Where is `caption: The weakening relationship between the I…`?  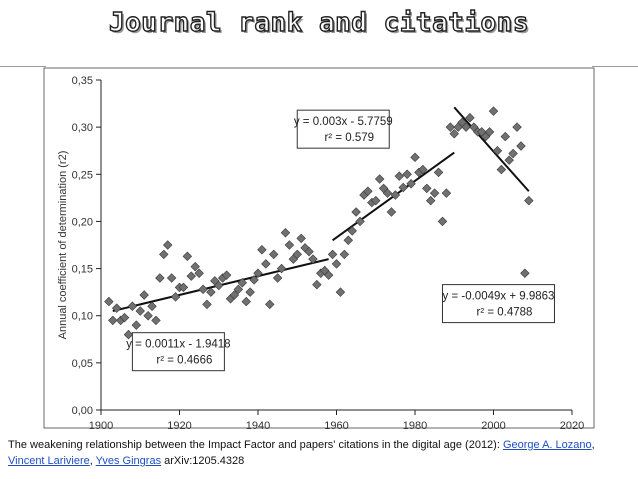
caption: The weakening relationship between the I… is located at coordinates (320, 453).